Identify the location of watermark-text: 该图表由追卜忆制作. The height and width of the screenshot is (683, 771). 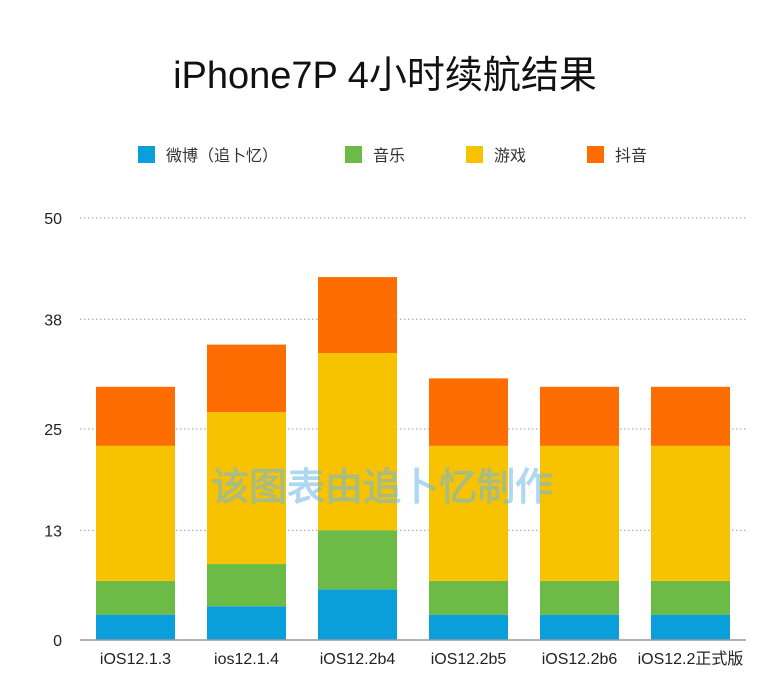
(382, 488).